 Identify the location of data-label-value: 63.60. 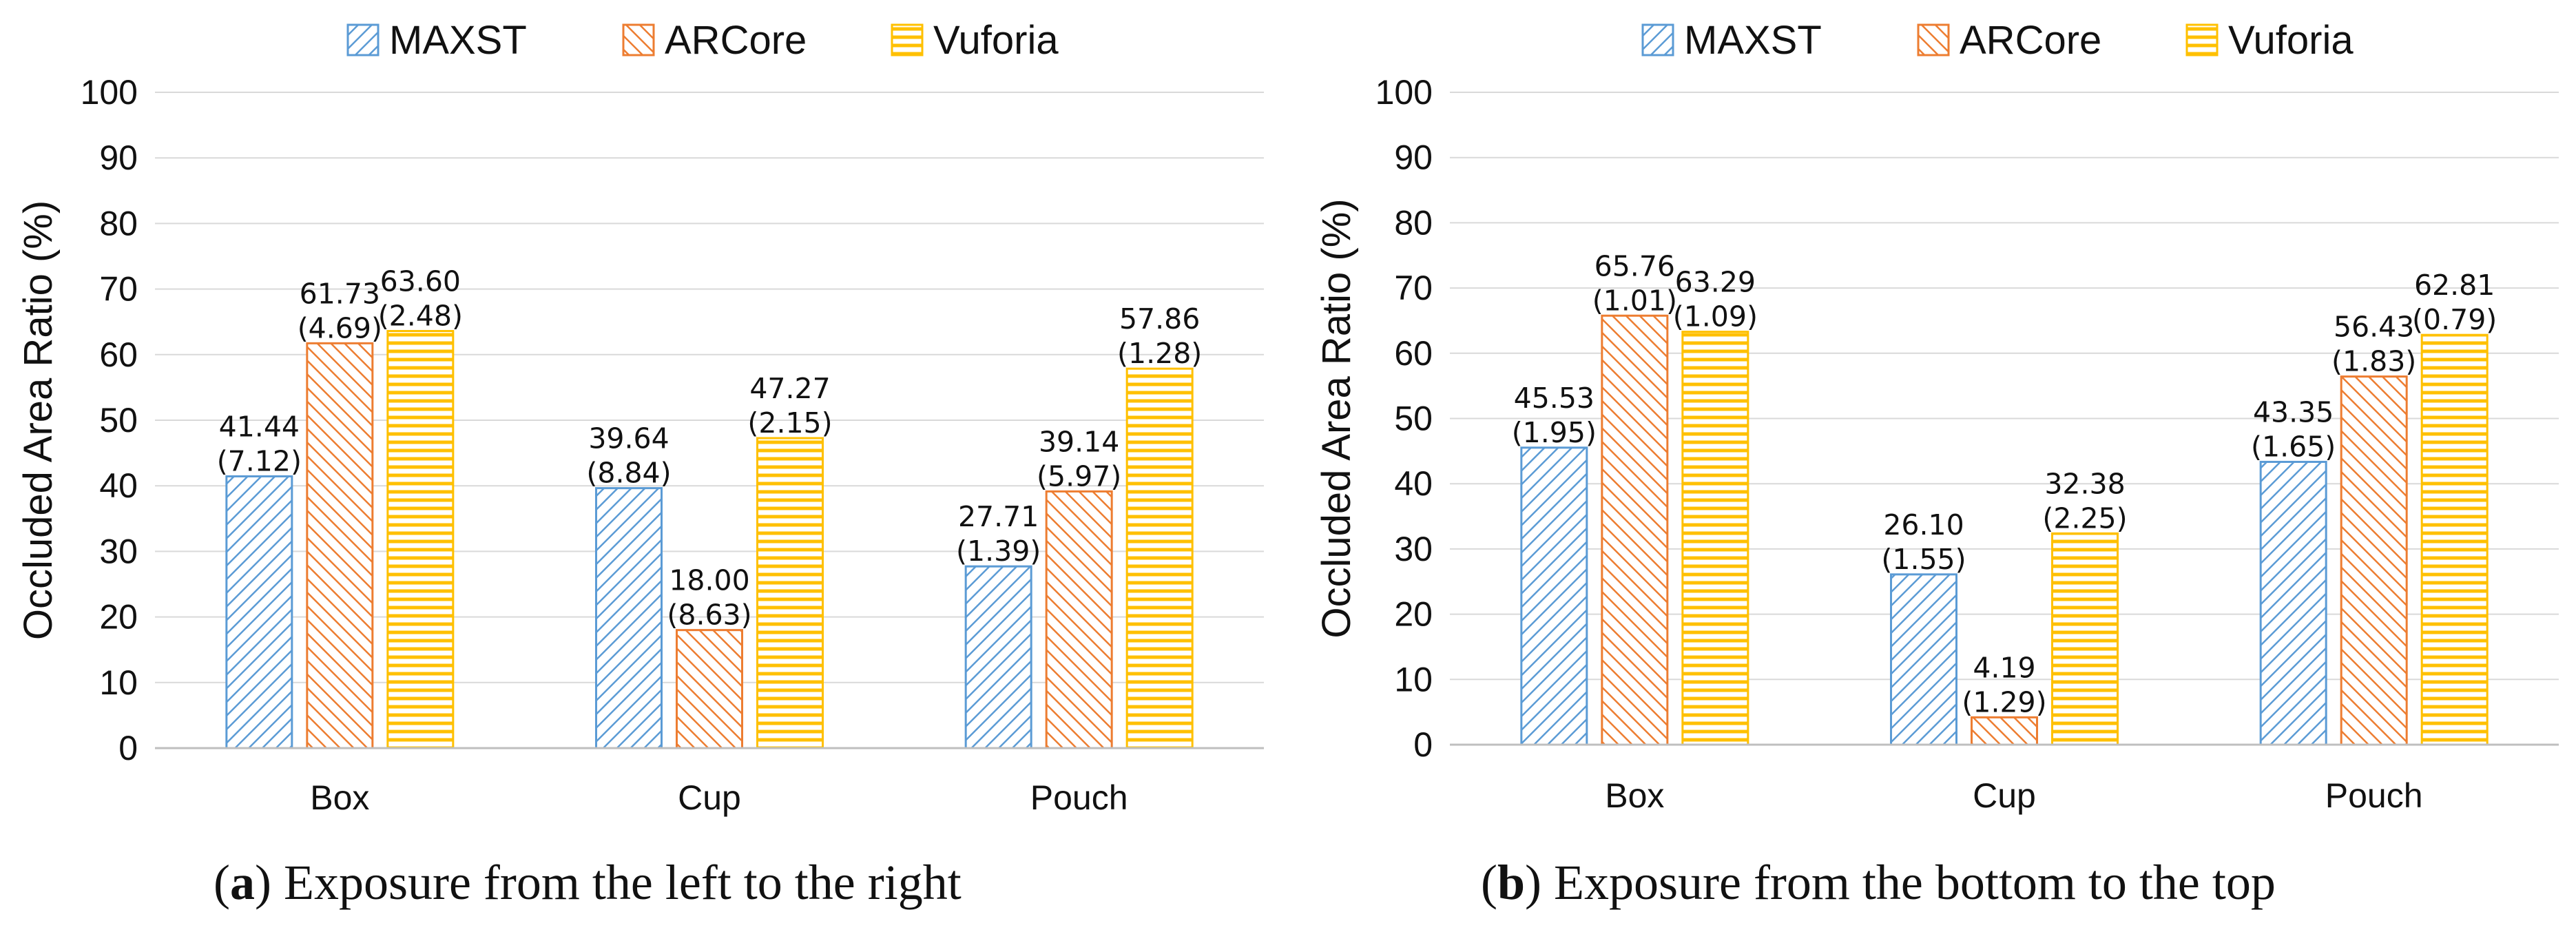
(420, 281).